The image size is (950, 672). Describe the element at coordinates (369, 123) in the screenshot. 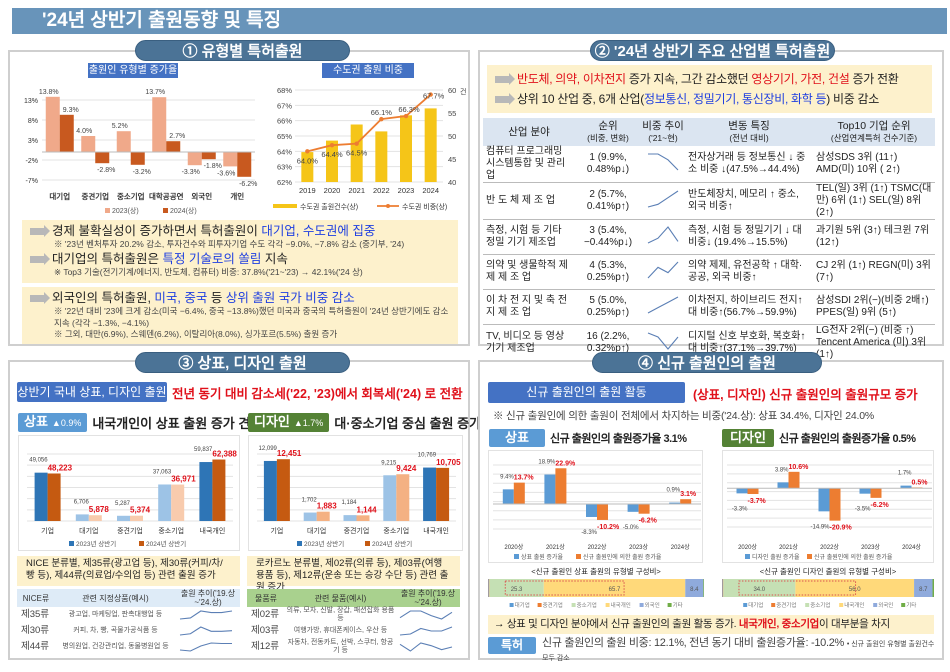

I see `line-capital-share` at that location.